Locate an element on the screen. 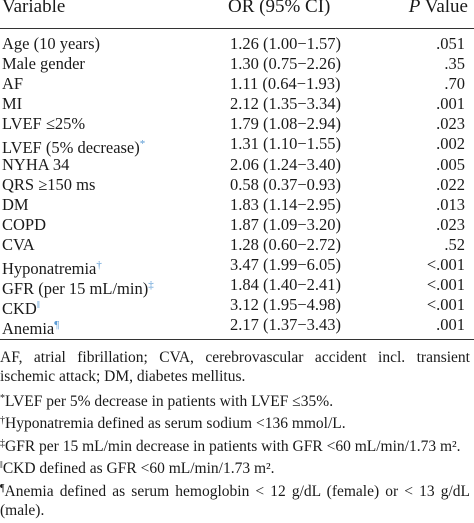 This screenshot has width=474, height=523. footnote-marker: ¶ is located at coordinates (57, 325).